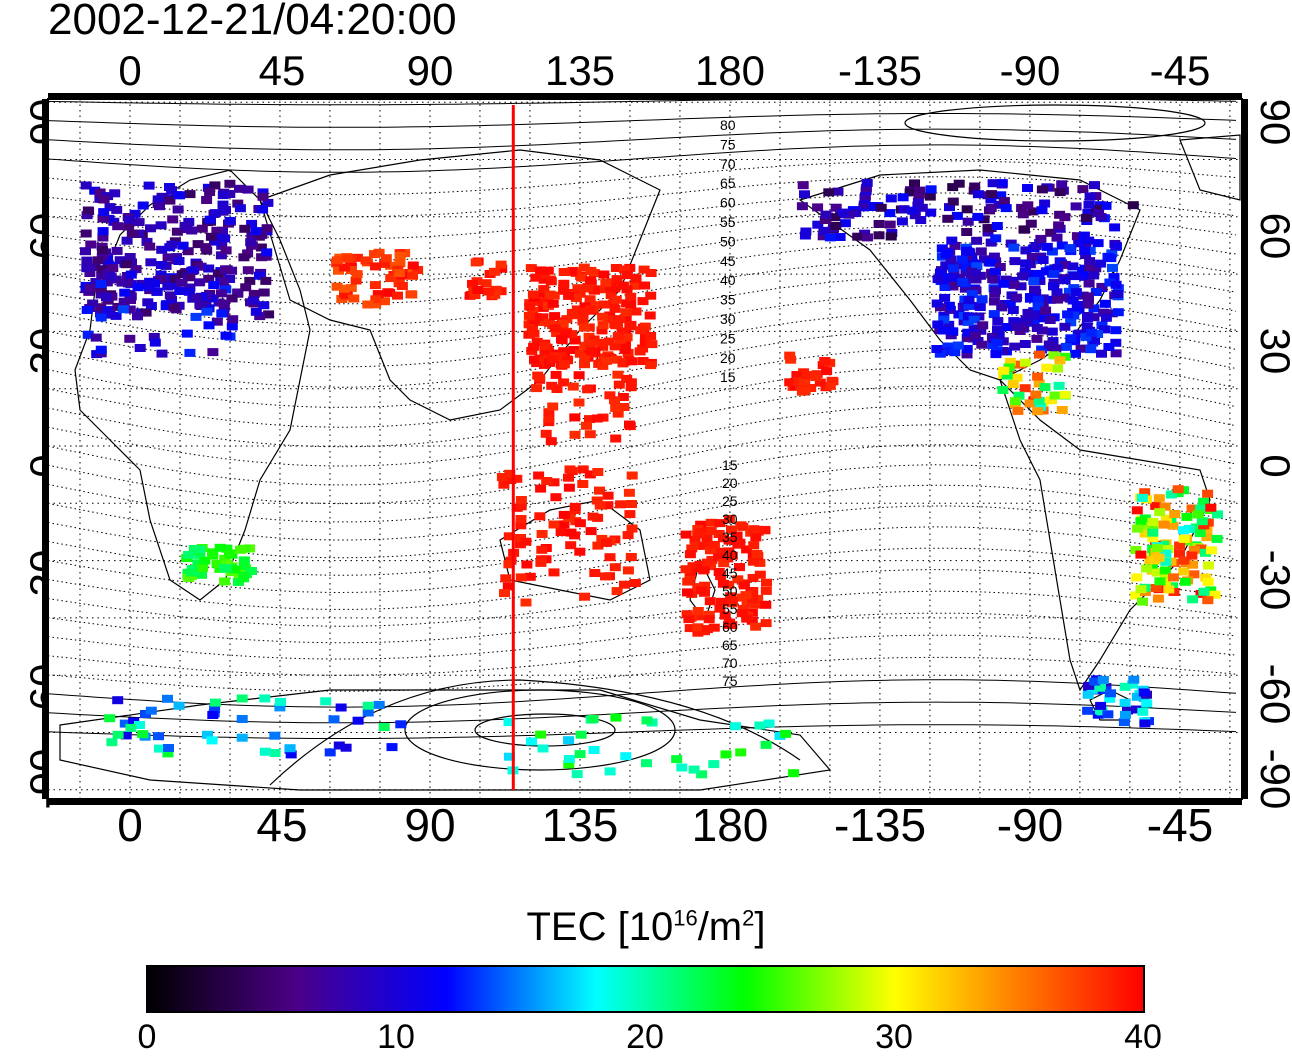  What do you see at coordinates (45, 449) in the screenshot?
I see `left-frame-bar` at bounding box center [45, 449].